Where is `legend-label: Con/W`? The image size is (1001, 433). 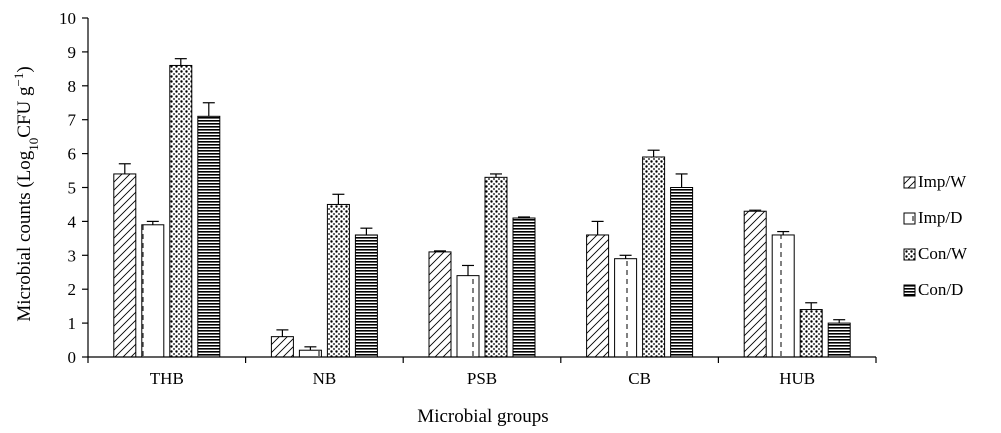 legend-label: Con/W is located at coordinates (943, 253).